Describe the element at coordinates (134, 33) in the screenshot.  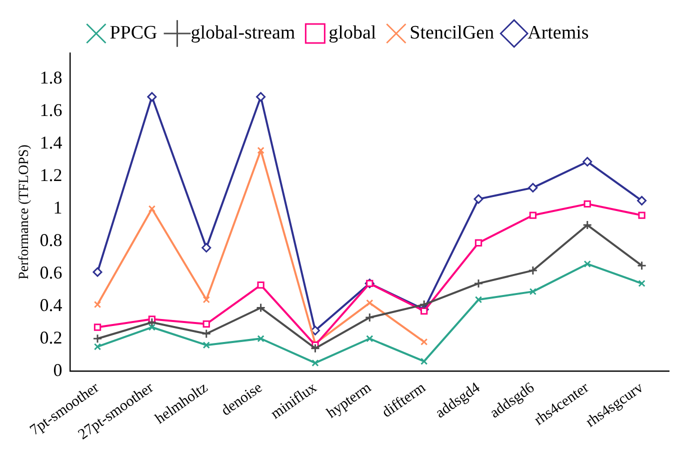
I see `legend-label: PPCG` at that location.